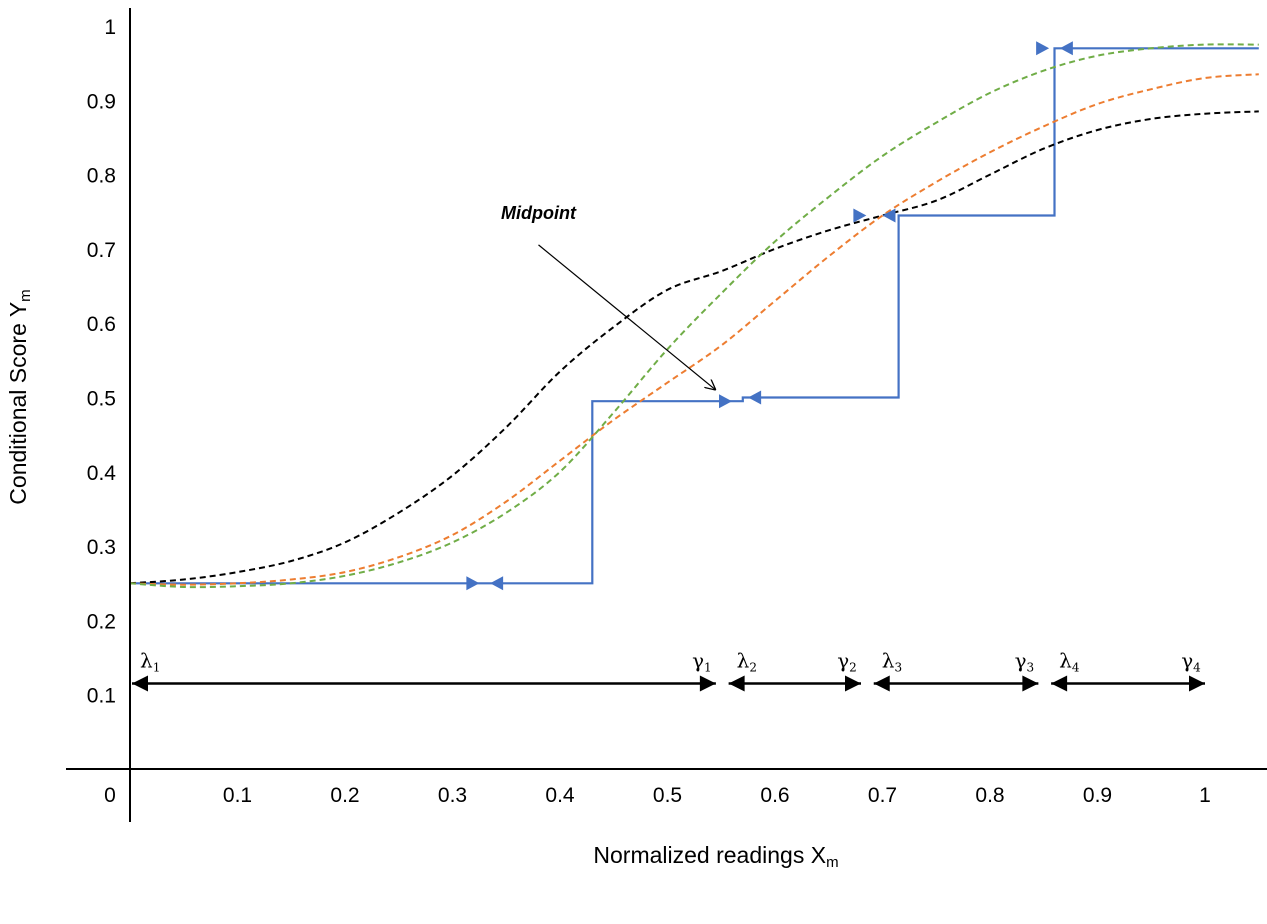  I want to click on y-tick-label: 0.3, so click(101, 547).